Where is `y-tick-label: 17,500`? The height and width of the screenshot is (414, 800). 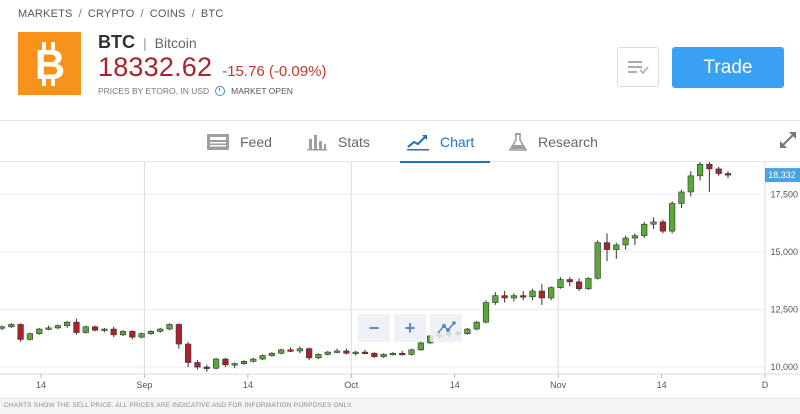
y-tick-label: 17,500 is located at coordinates (784, 194).